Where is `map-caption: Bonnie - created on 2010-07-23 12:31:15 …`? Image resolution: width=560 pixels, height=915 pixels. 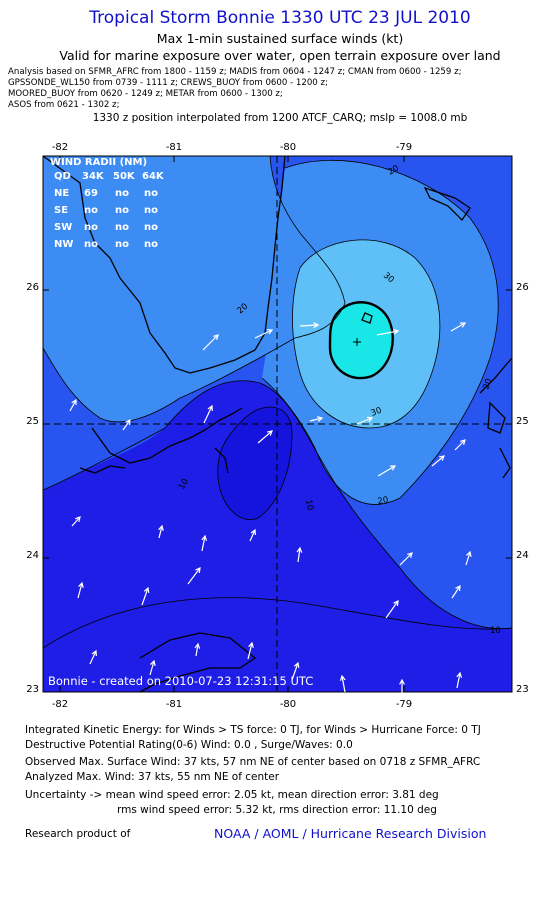 map-caption: Bonnie - created on 2010-07-23 12:31:15 … is located at coordinates (180, 681).